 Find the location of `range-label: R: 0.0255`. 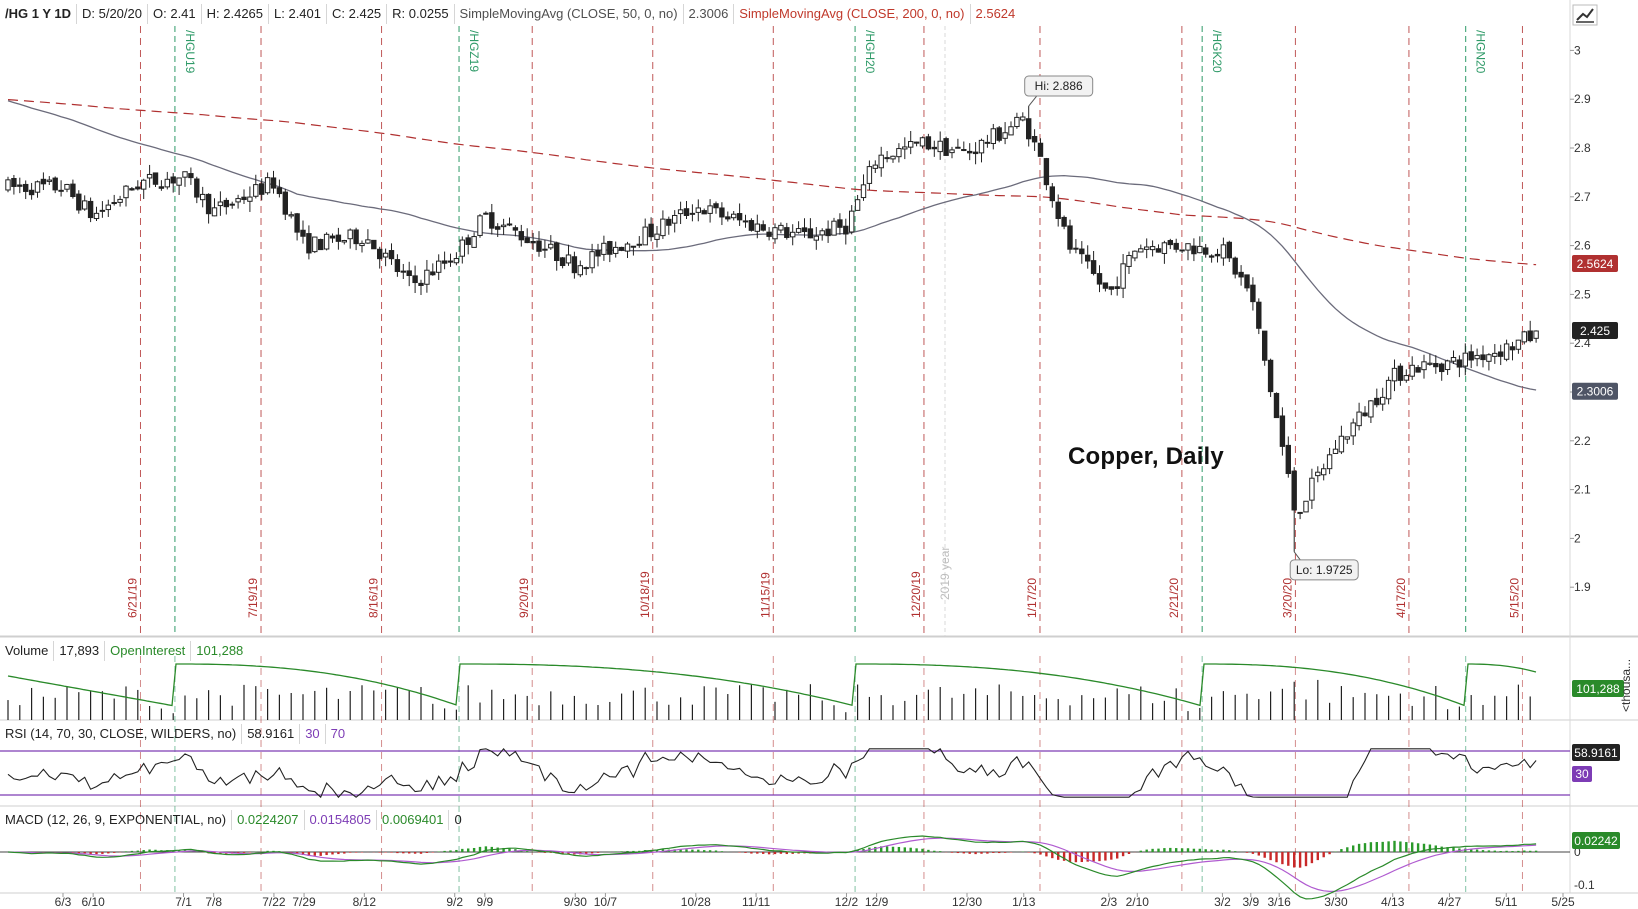

range-label: R: 0.0255 is located at coordinates (421, 14).